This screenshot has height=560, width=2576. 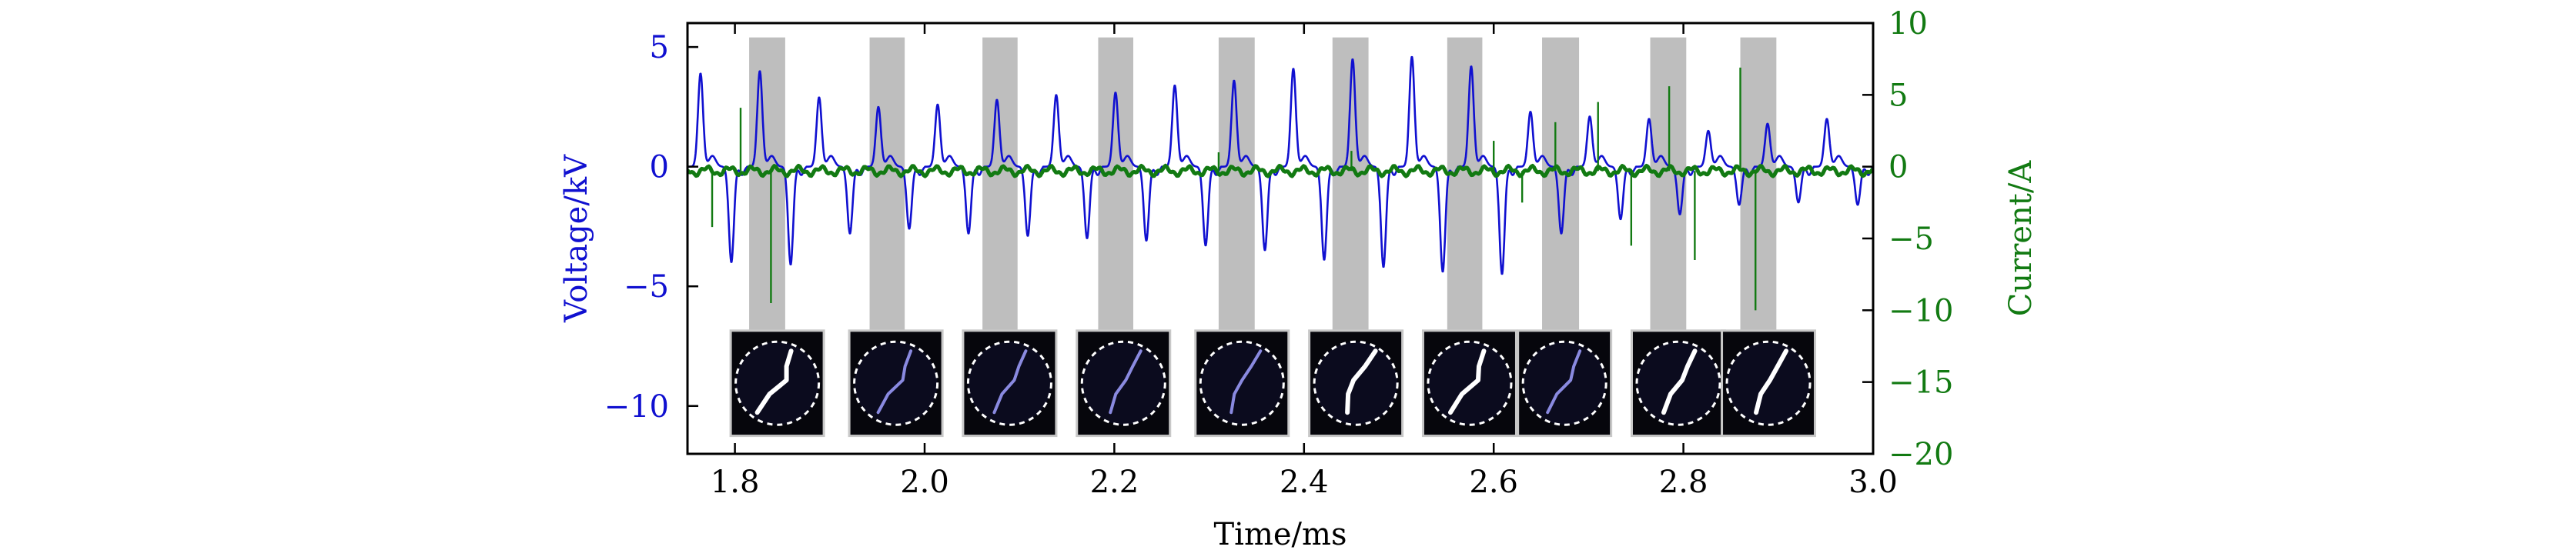 I want to click on right-axis-label: Current/A, so click(x=2021, y=239).